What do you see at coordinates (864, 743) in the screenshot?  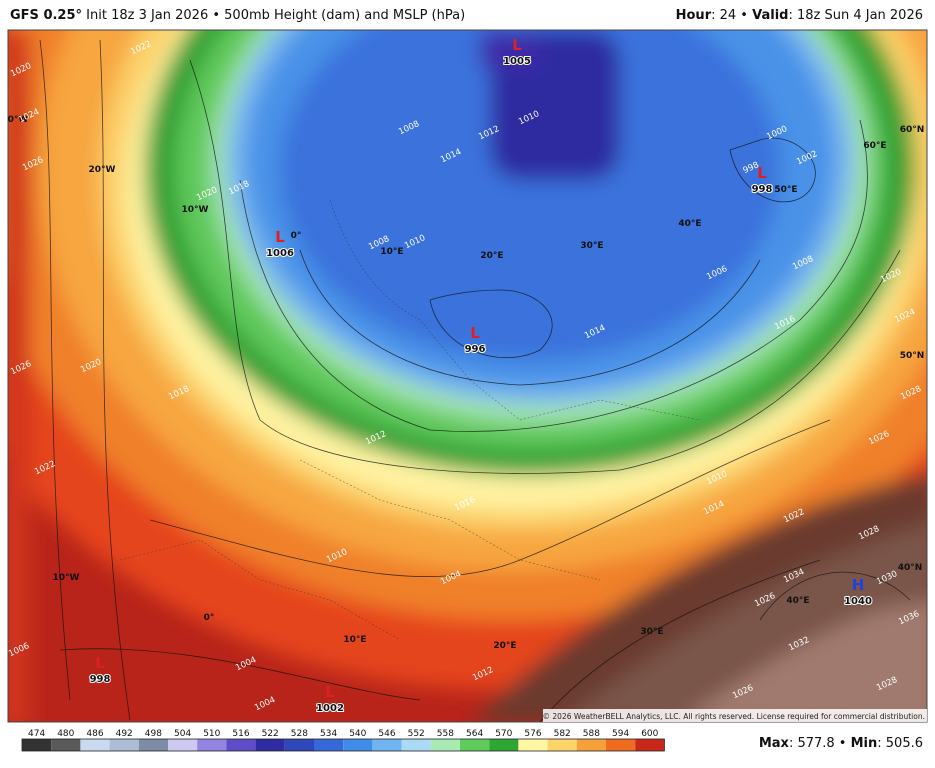 I see `min-label: Min` at bounding box center [864, 743].